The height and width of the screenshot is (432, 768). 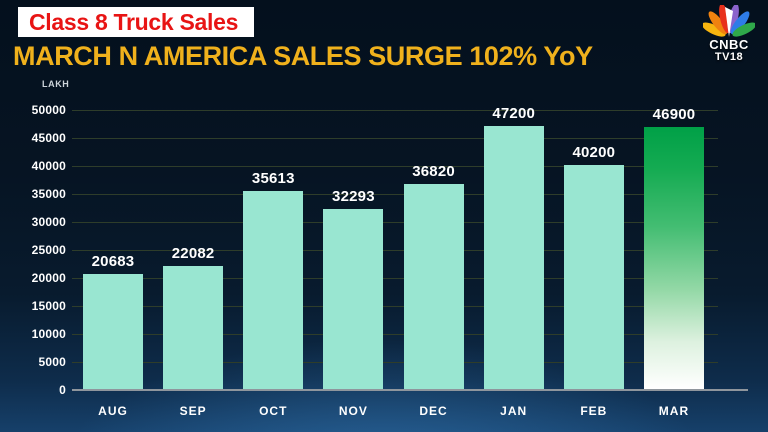 What do you see at coordinates (353, 197) in the screenshot?
I see `bar-value-label: 32293` at bounding box center [353, 197].